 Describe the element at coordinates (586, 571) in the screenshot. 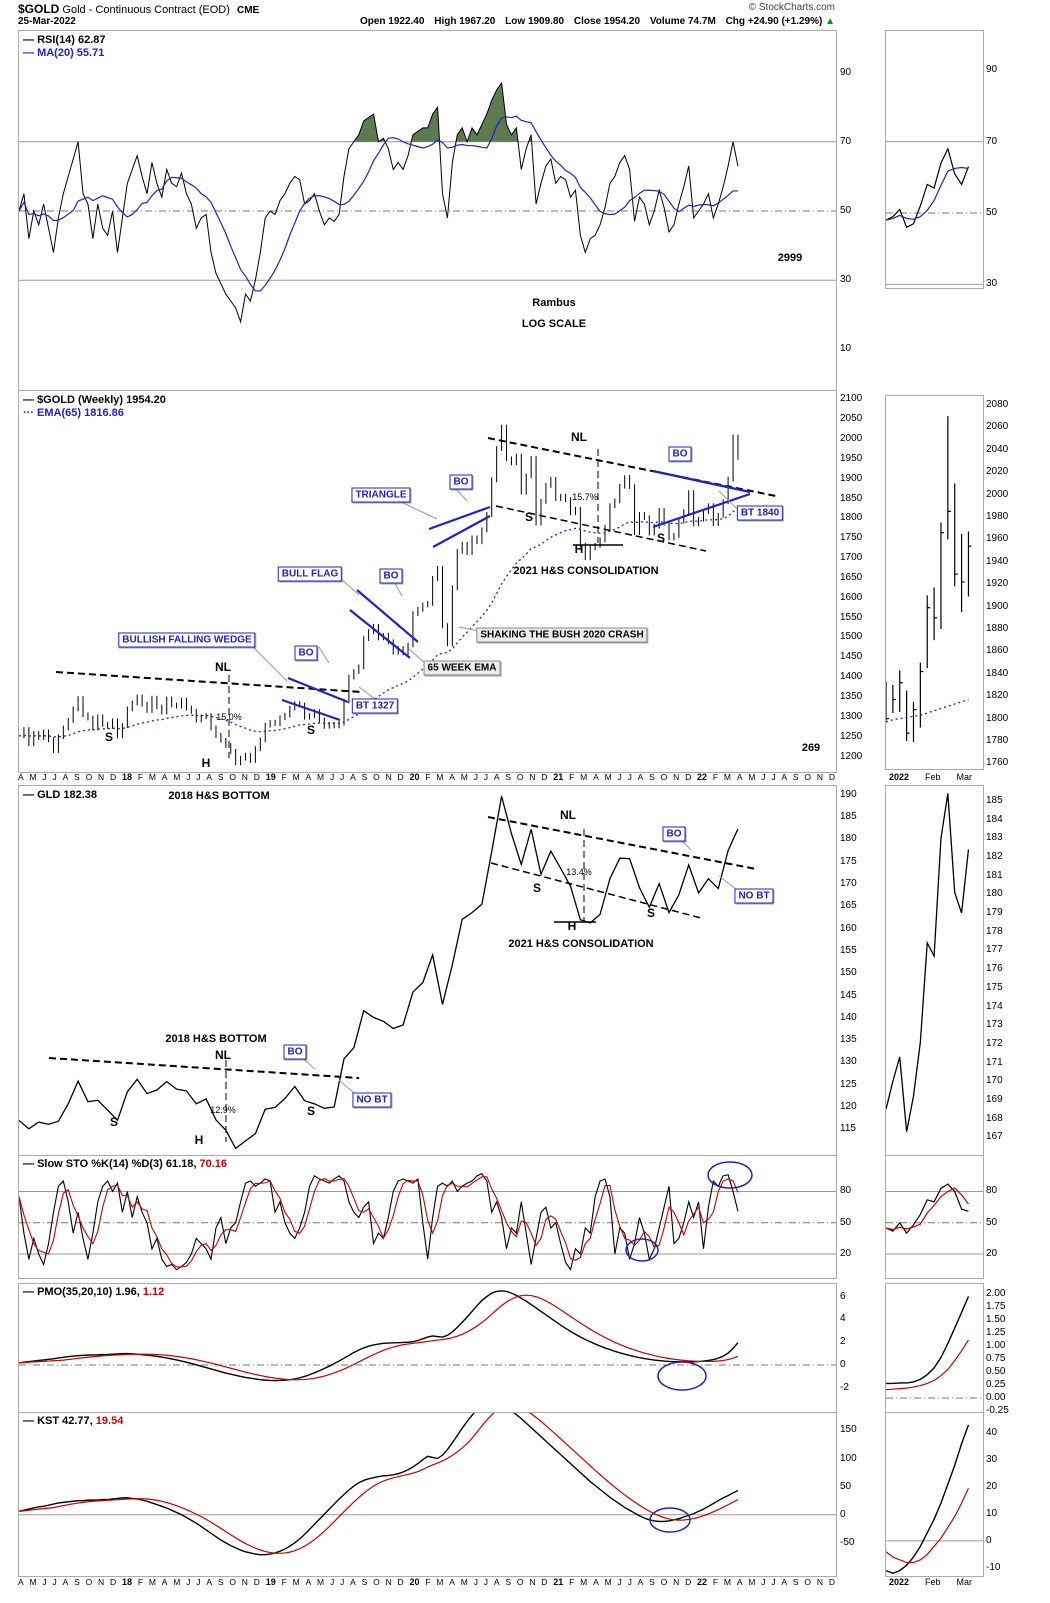

I see `annotation-title: 2021 H&S CONSOLIDATION` at that location.